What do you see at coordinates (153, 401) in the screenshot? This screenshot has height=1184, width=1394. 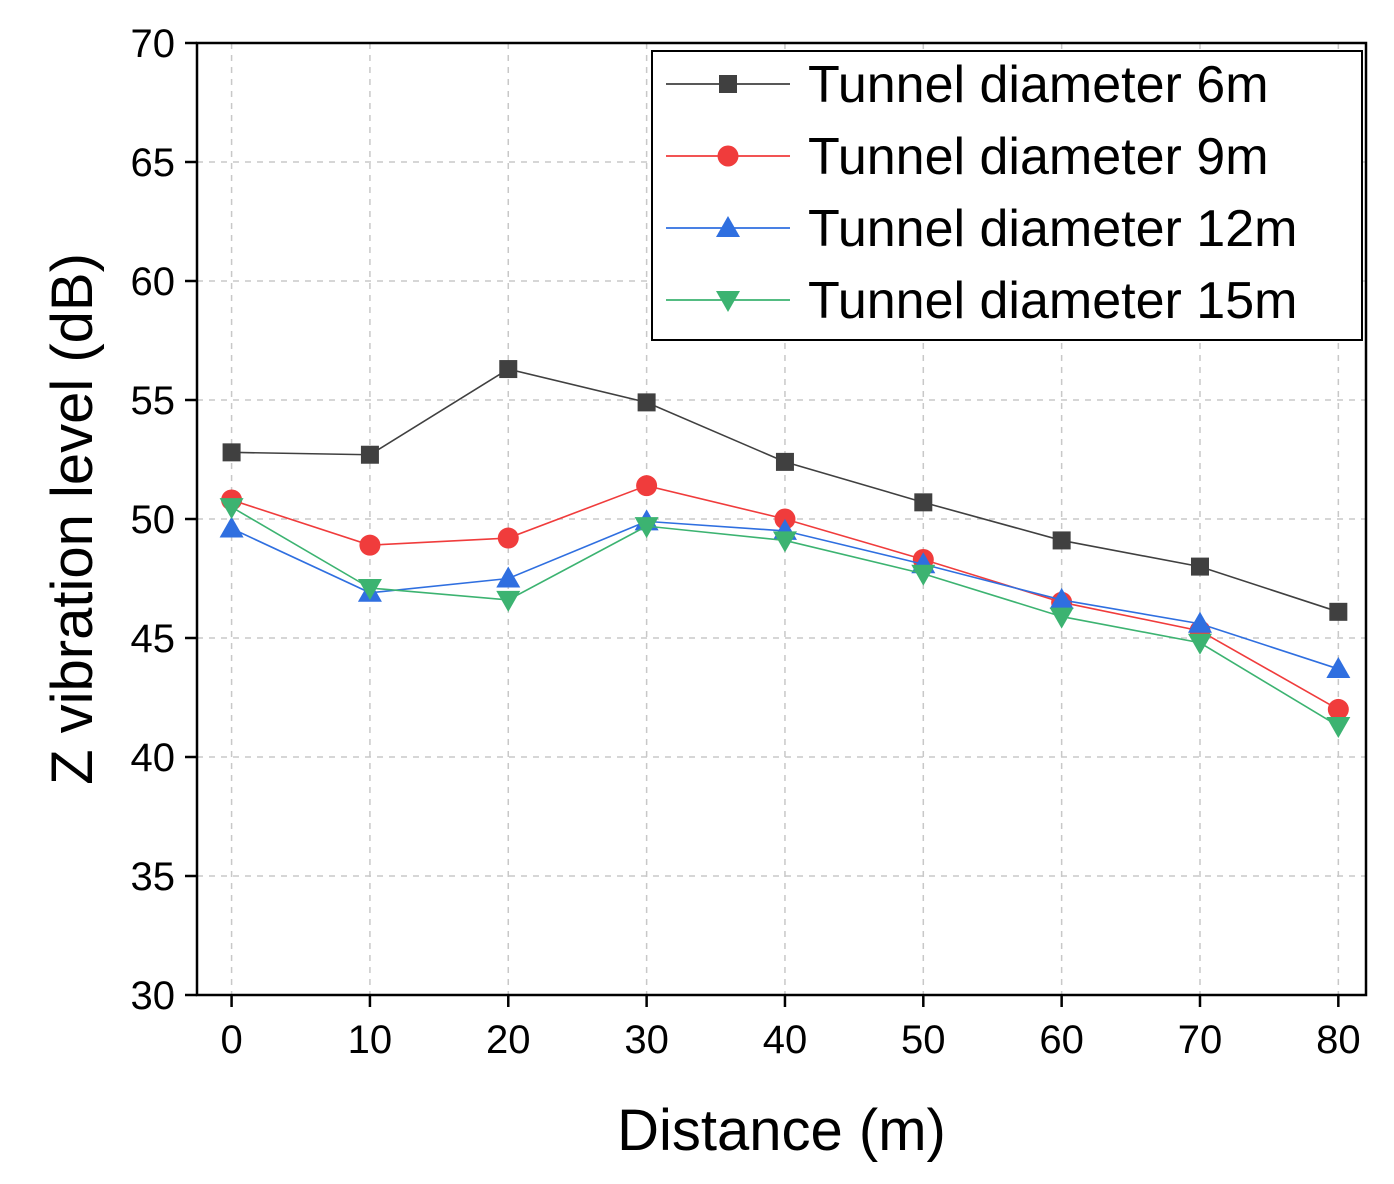 I see `y-tick-label: 55` at bounding box center [153, 401].